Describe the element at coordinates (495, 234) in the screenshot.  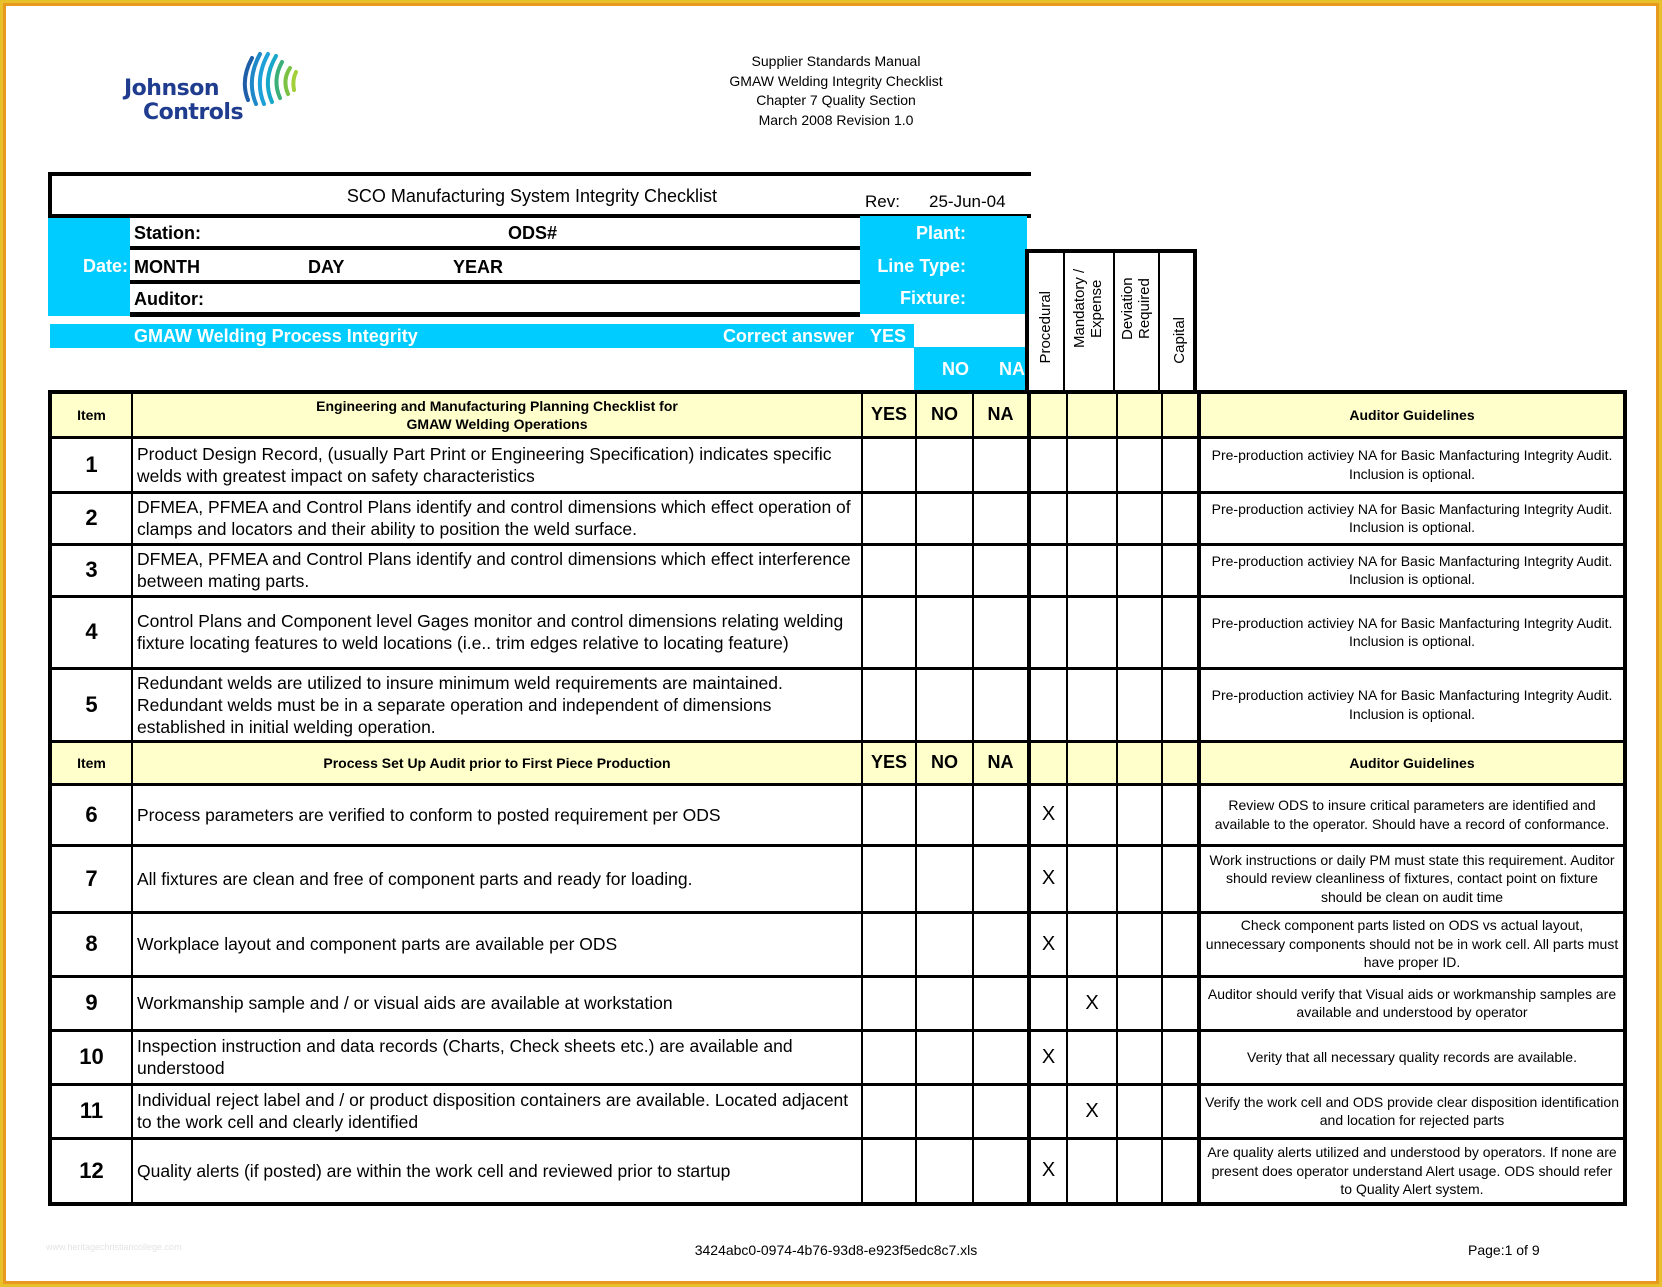
I see `station-row: Station: ODS#` at that location.